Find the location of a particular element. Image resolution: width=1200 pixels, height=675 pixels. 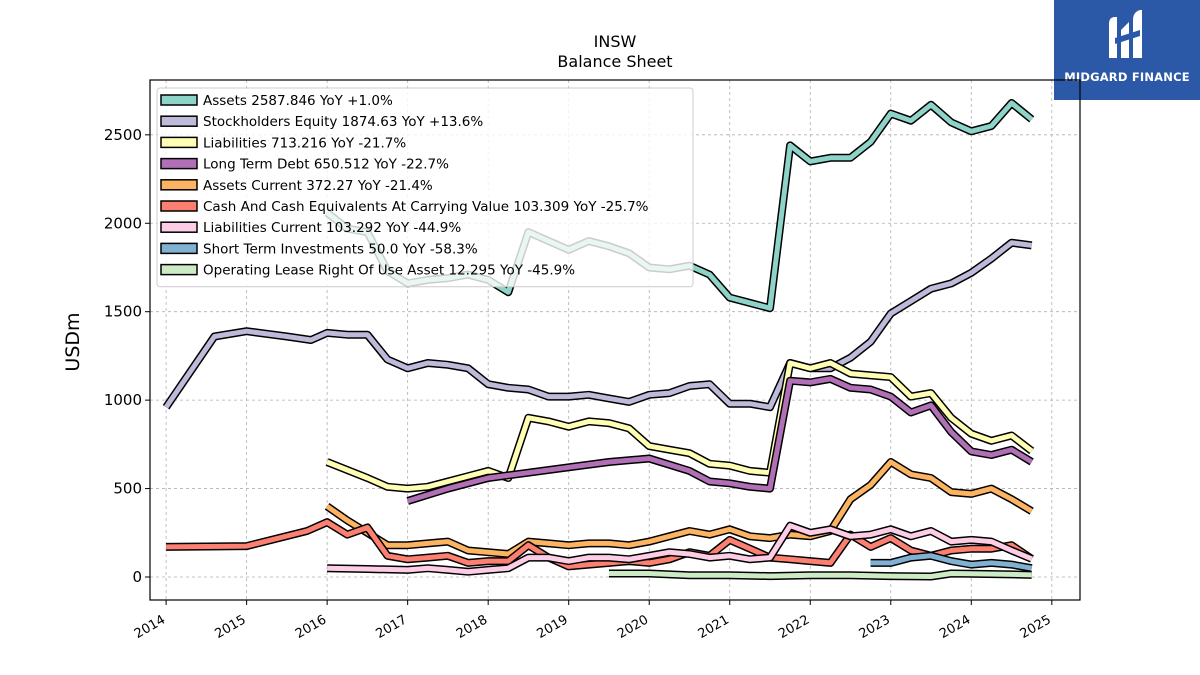

series-assets-current is located at coordinates (679, 508).